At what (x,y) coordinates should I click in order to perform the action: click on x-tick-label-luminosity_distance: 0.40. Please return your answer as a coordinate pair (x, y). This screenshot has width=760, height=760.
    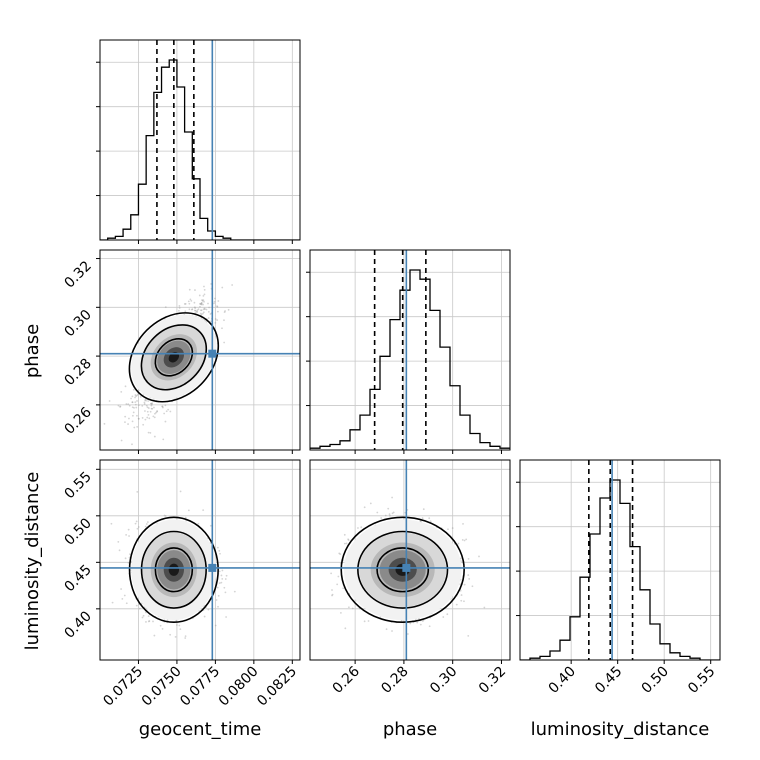
    Looking at the image, I should click on (562, 680).